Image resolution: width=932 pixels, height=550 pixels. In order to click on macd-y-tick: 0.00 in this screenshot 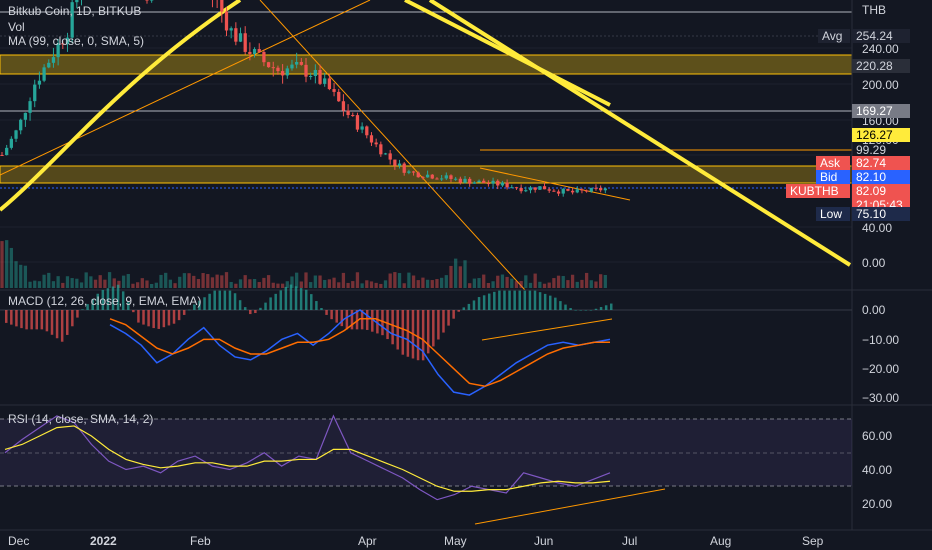, I will do `click(874, 310)`.